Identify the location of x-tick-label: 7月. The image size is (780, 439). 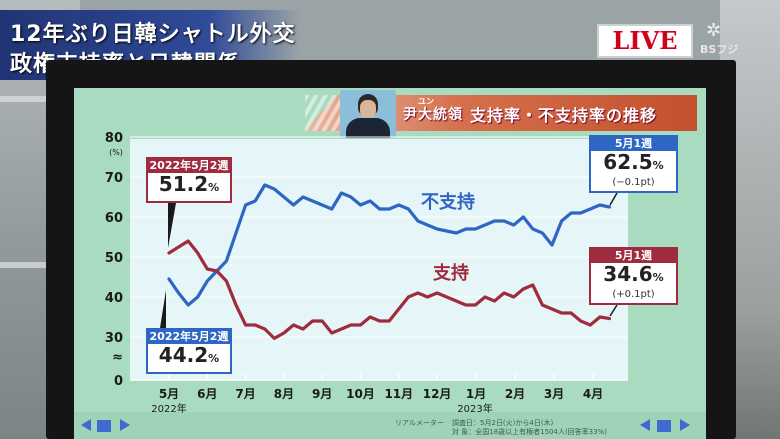
(245, 394).